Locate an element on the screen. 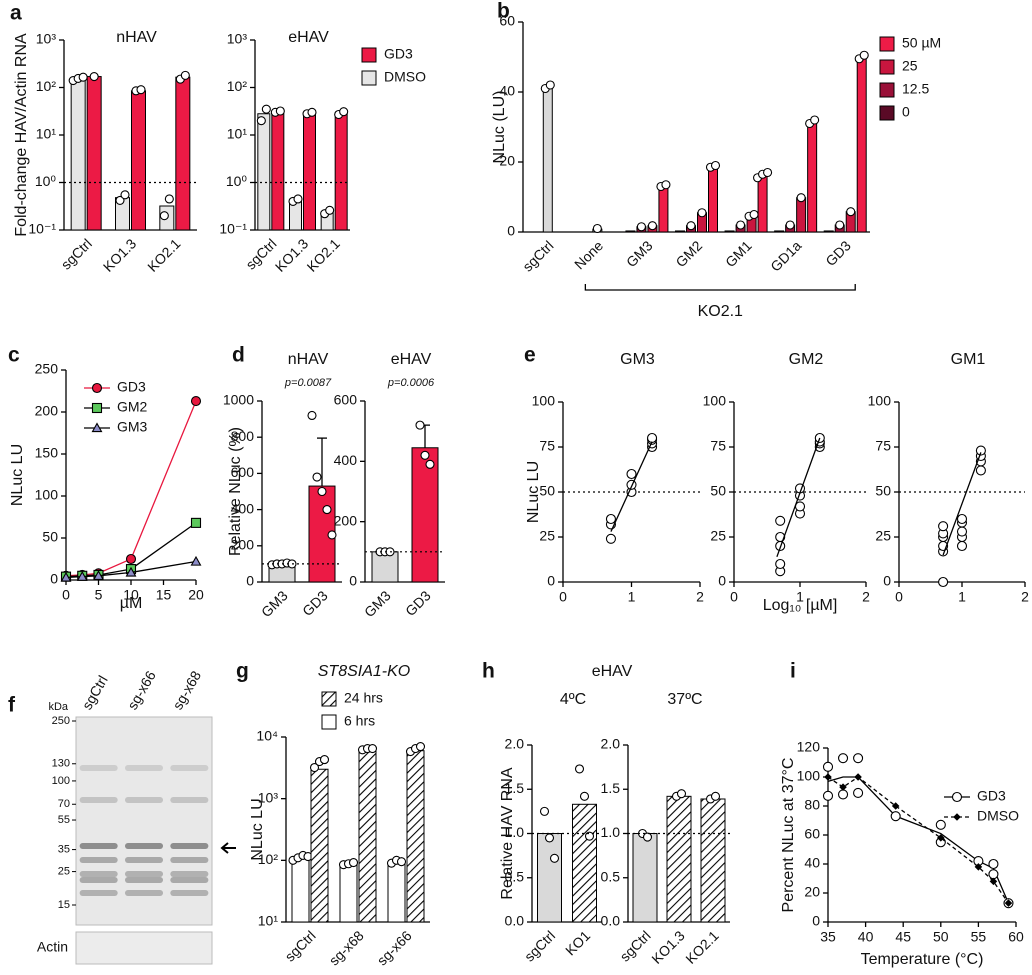  y-tick-label: 1.0 is located at coordinates (611, 832).